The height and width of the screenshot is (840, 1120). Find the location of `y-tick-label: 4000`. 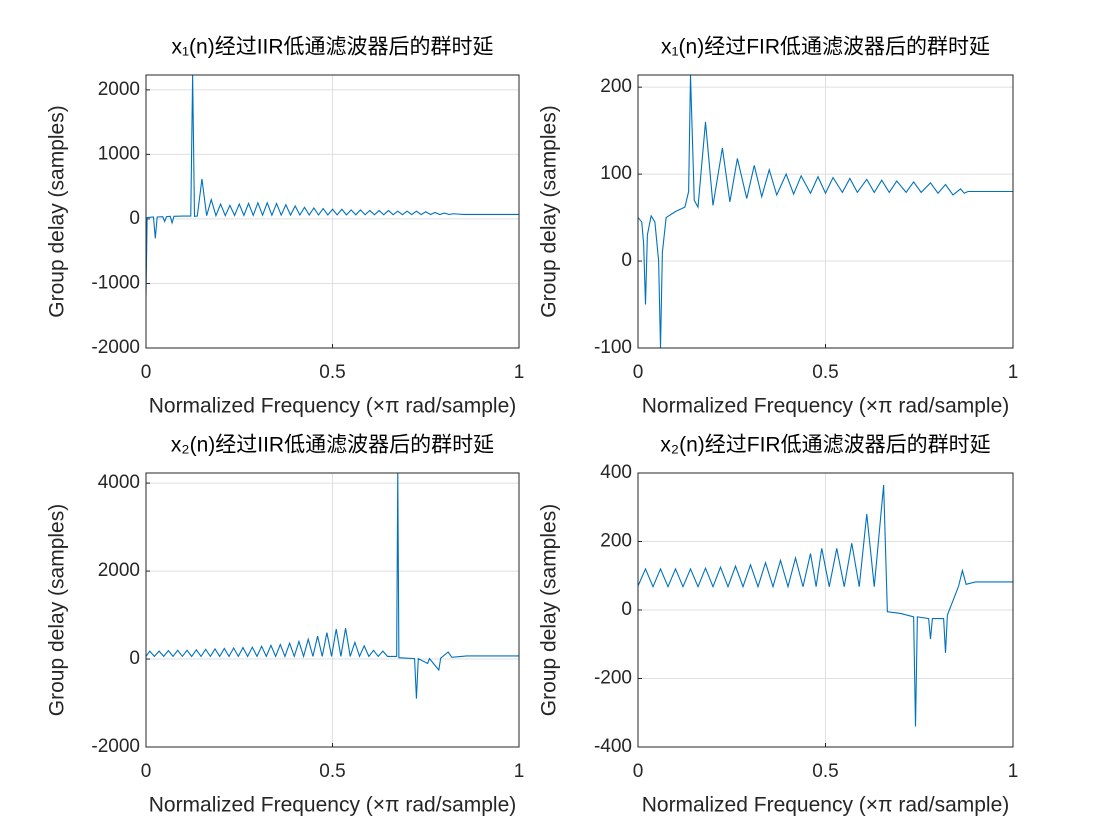

y-tick-label: 4000 is located at coordinates (119, 482).